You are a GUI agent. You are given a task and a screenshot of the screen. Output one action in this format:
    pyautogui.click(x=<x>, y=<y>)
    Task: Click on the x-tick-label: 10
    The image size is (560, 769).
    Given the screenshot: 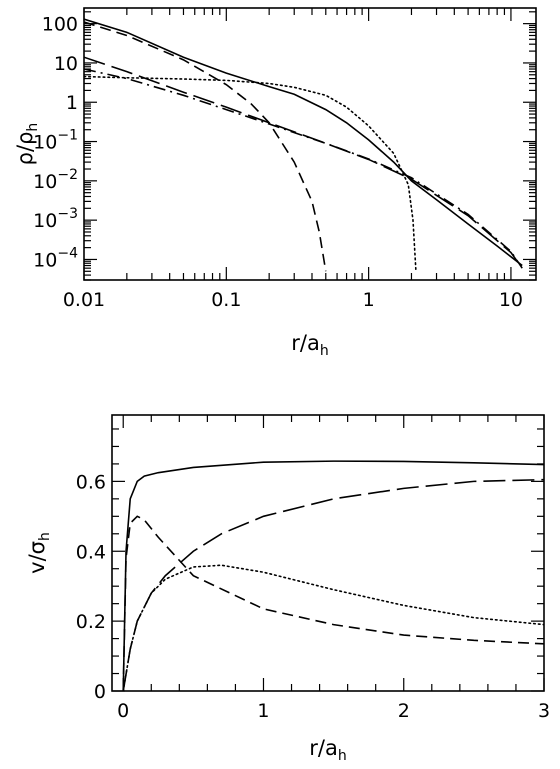 What is the action you would take?
    pyautogui.click(x=511, y=300)
    